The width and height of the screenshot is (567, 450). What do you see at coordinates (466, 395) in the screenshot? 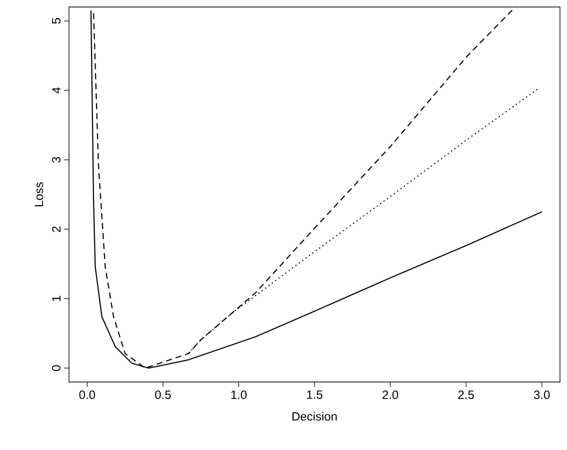
I see `x-tick-label: 2.5` at bounding box center [466, 395].